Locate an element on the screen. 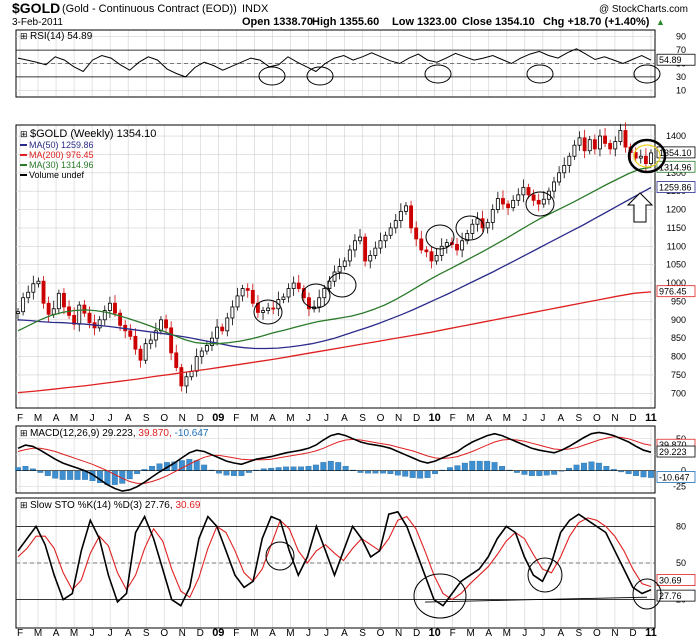 Image resolution: width=700 pixels, height=639 pixels. x-axis-top: F M A M J J A S O N D 09 F M A M J J A S O N D 10 F M A M J J A S O N D 11 is located at coordinates (337, 418).